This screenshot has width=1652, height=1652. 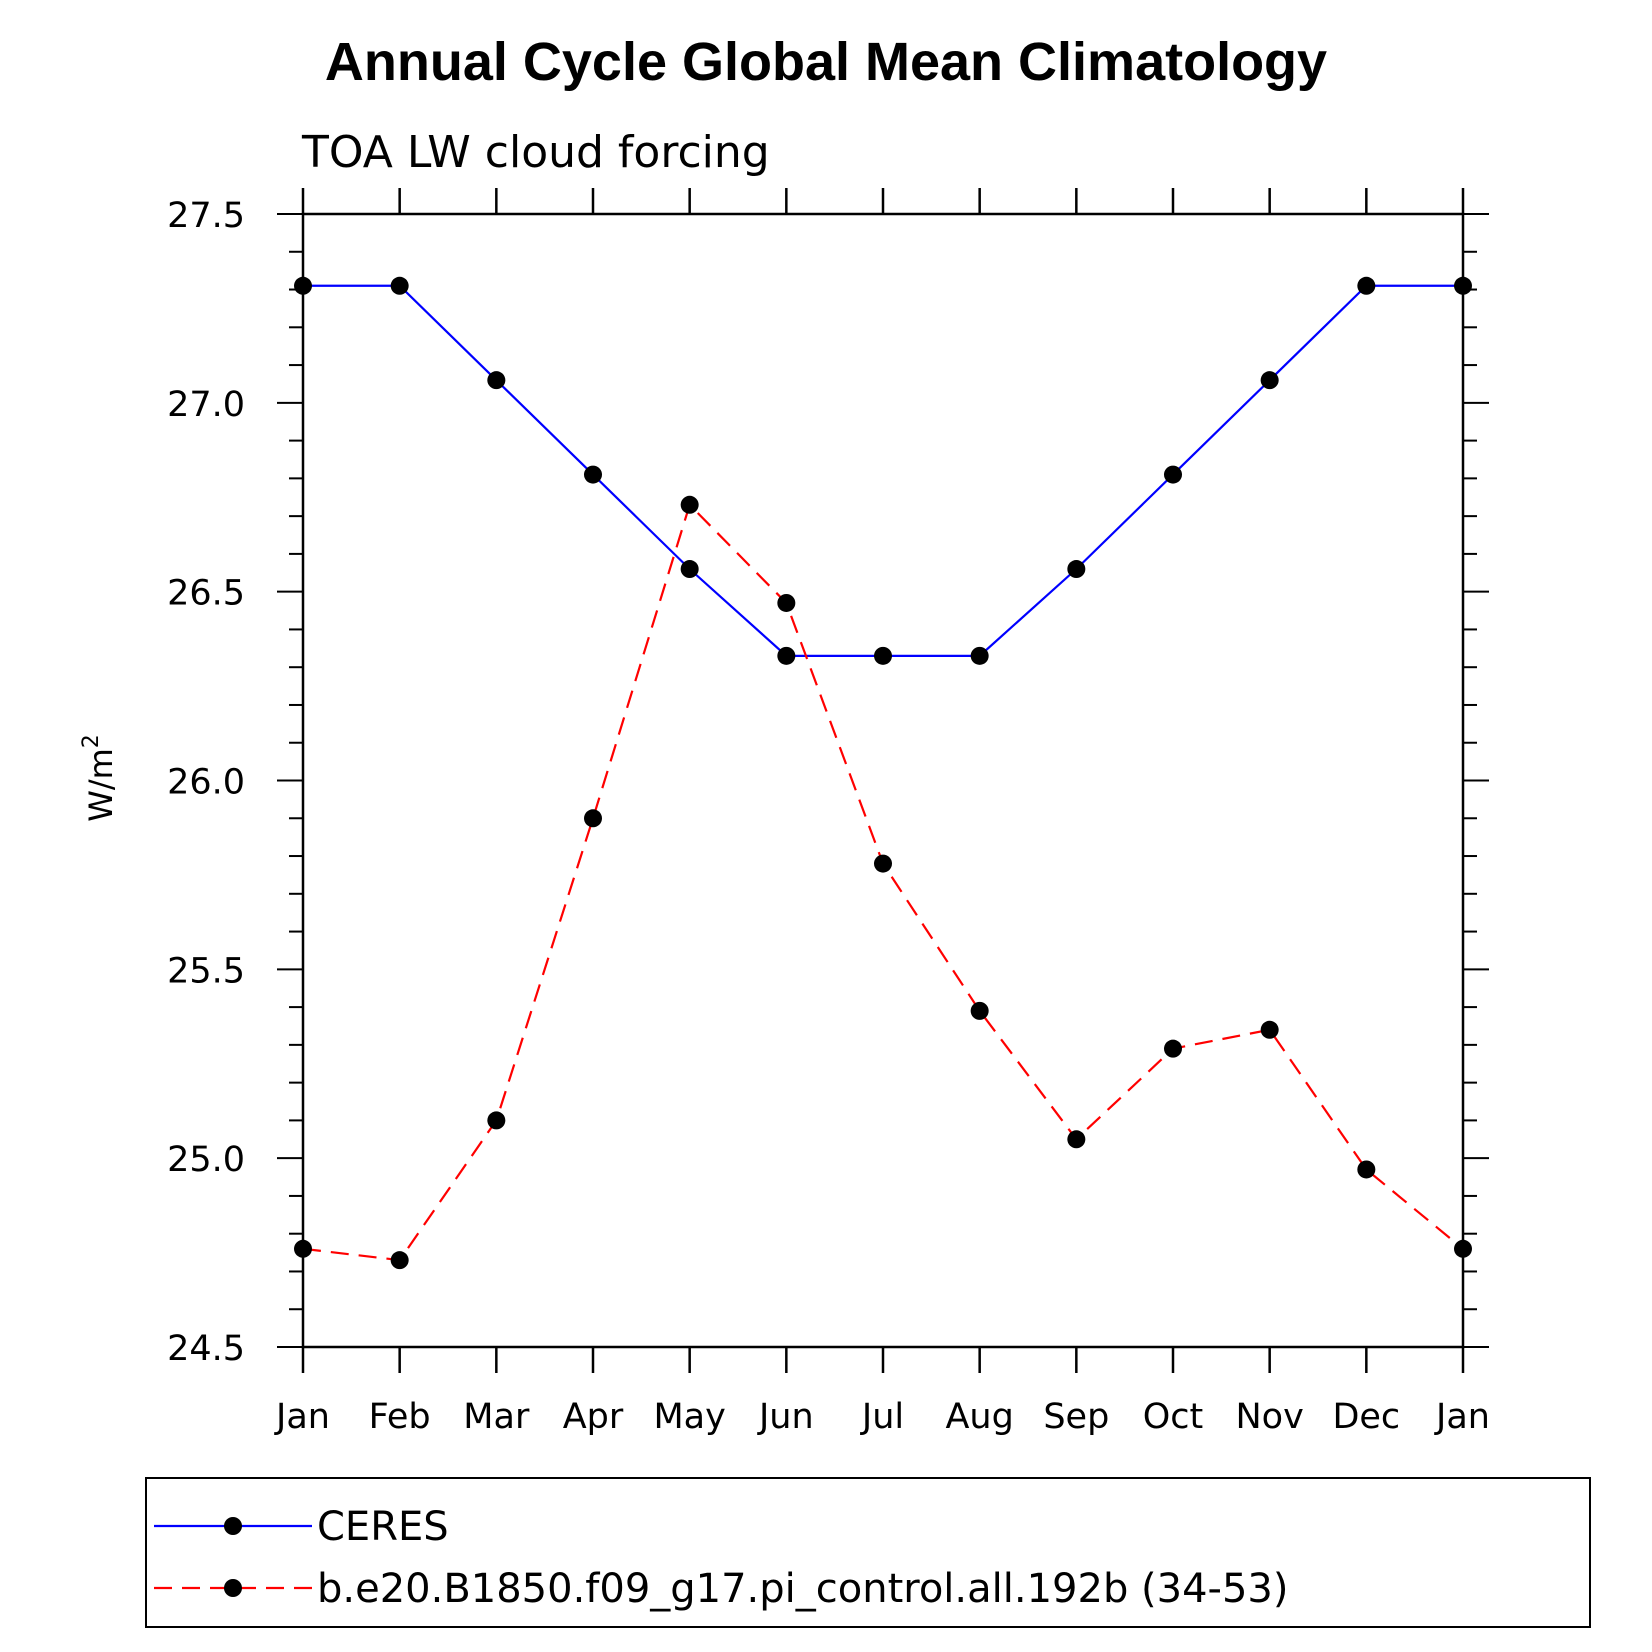 What do you see at coordinates (496, 1417) in the screenshot?
I see `x-tick-label: Mar` at bounding box center [496, 1417].